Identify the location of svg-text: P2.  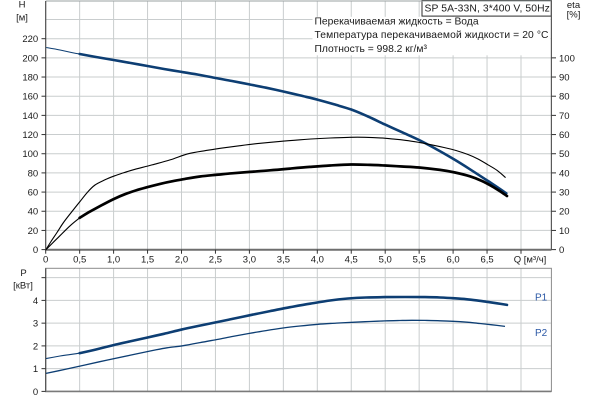
(541, 333).